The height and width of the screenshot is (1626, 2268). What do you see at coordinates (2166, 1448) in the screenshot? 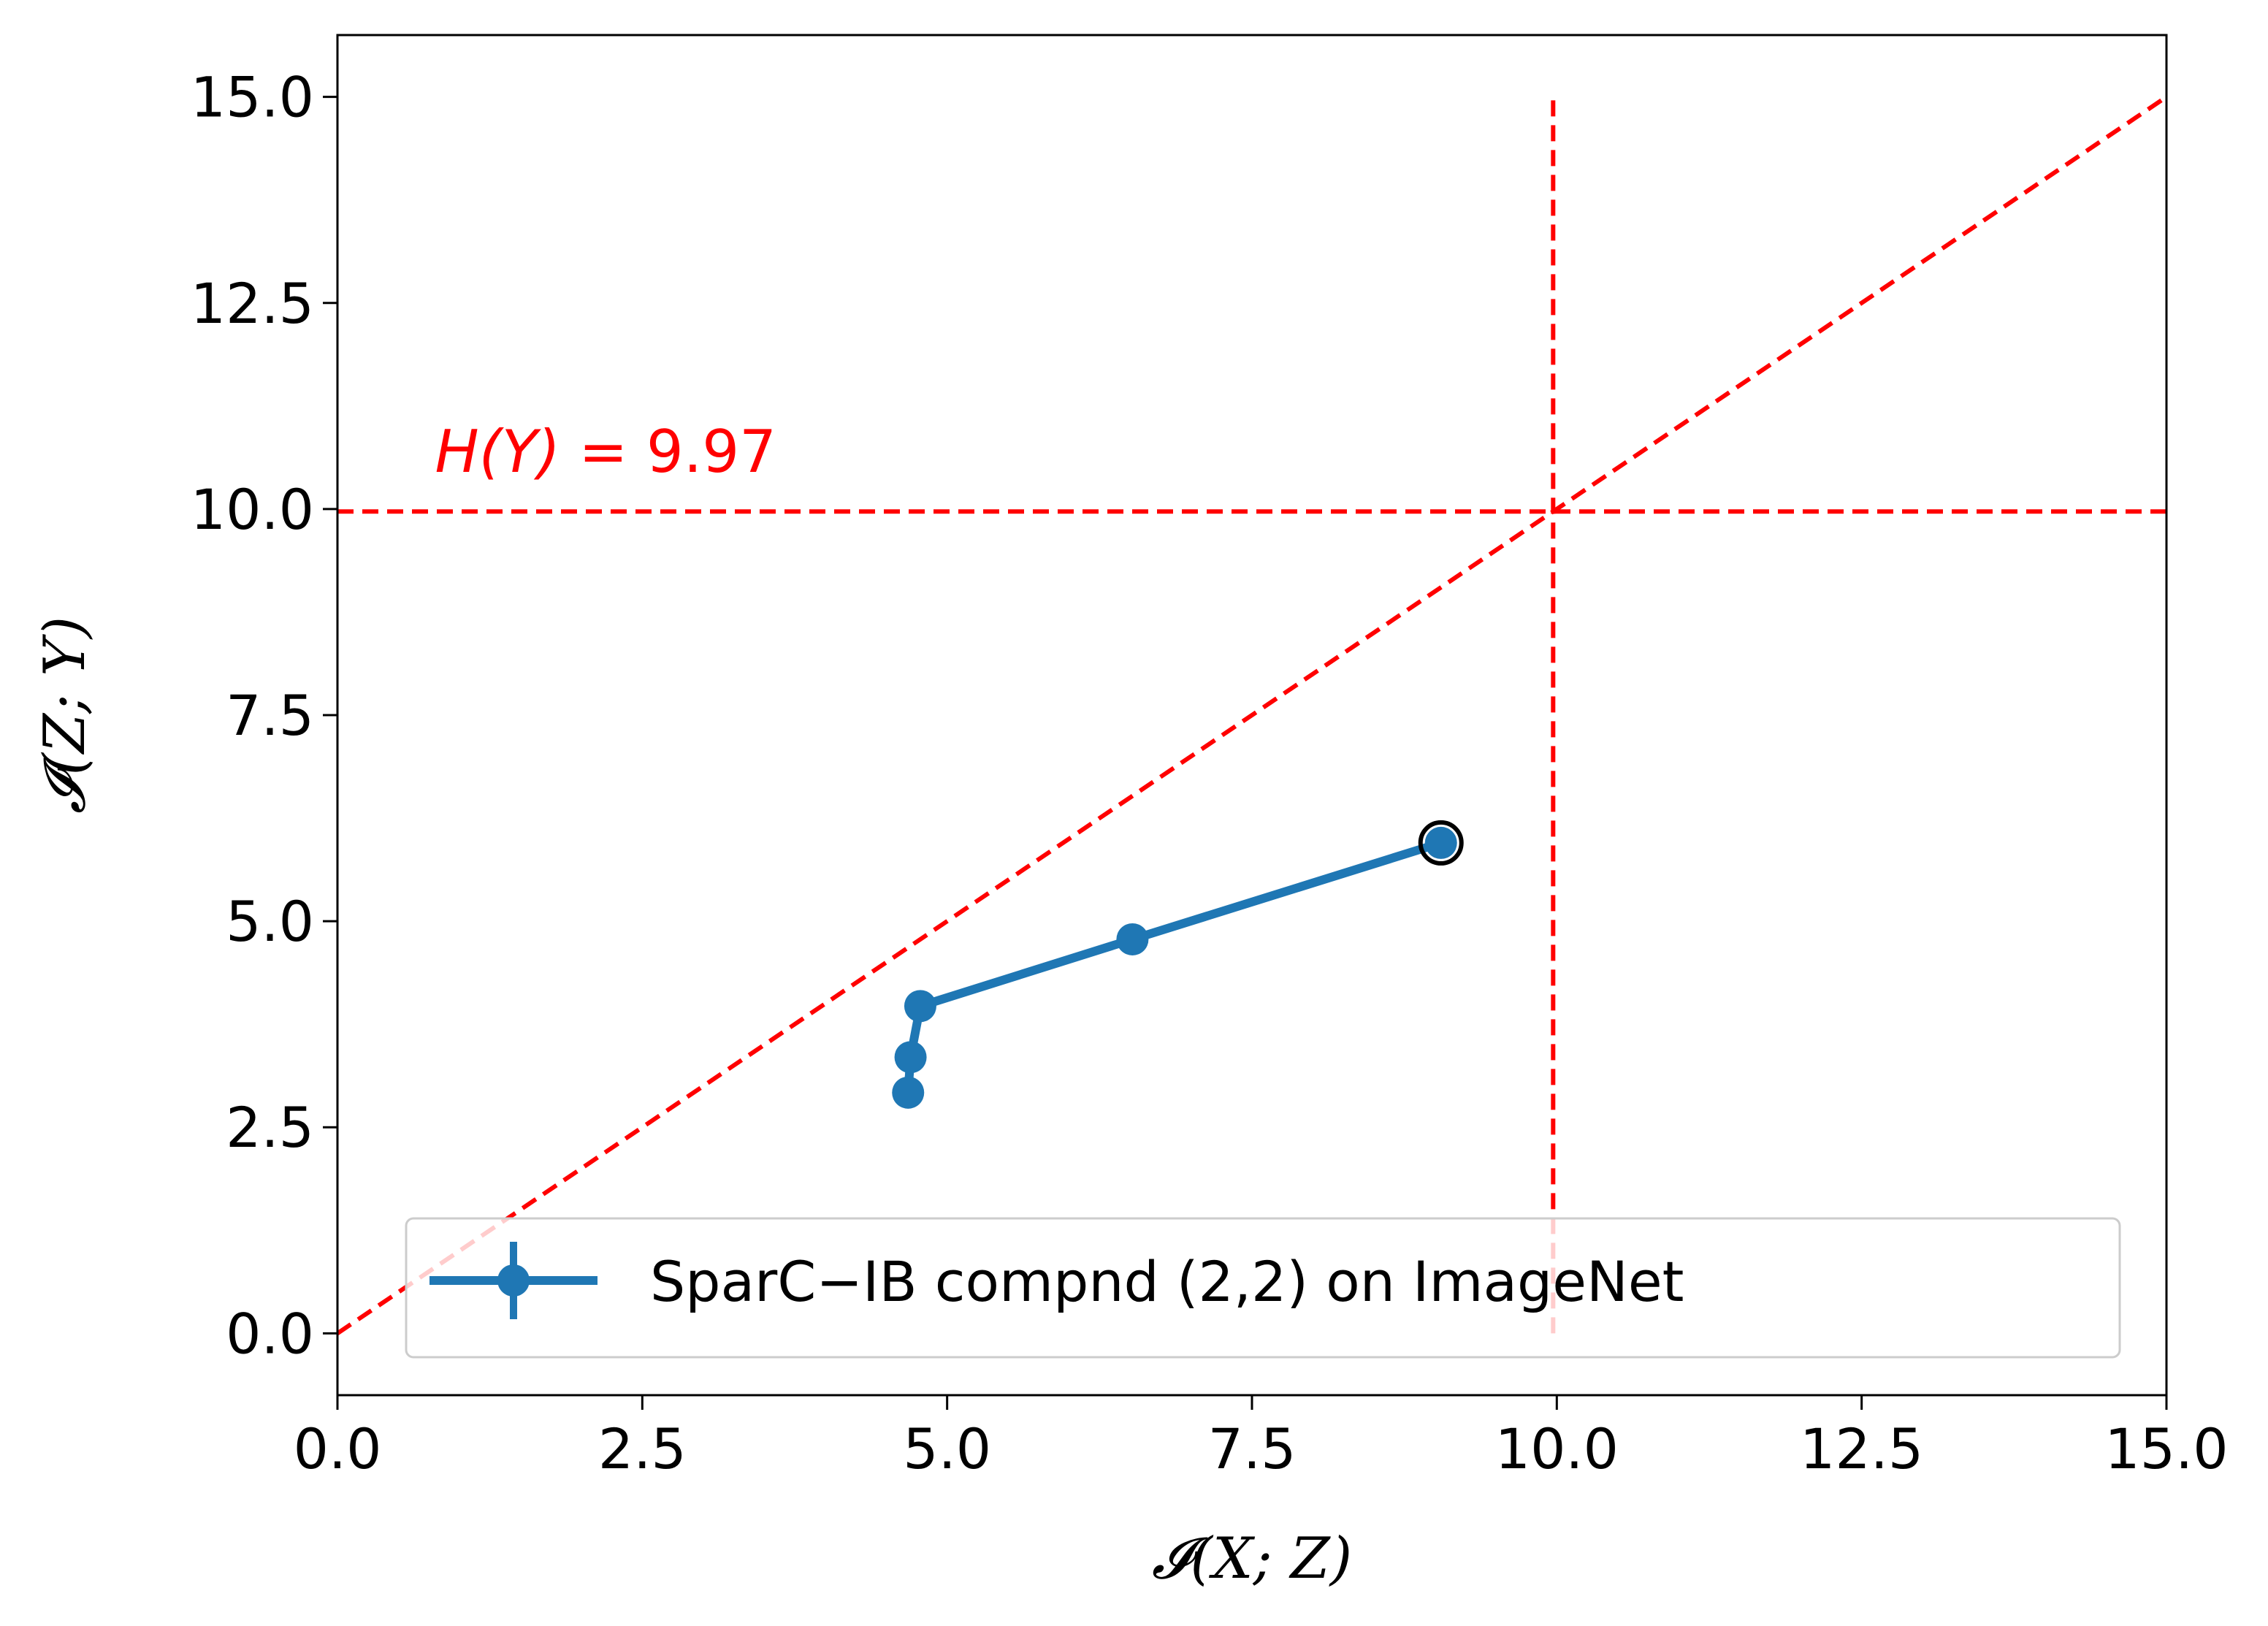
I see `x-tick-label: 15.0` at bounding box center [2166, 1448].